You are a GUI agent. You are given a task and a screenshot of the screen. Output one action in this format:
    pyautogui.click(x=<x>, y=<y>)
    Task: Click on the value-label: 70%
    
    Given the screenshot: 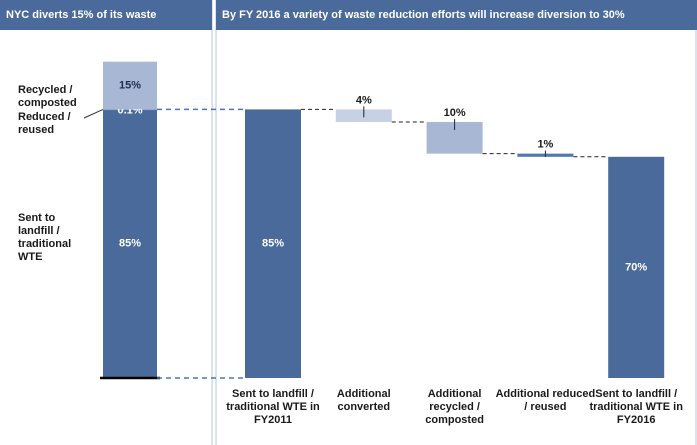 What is the action you would take?
    pyautogui.click(x=636, y=267)
    